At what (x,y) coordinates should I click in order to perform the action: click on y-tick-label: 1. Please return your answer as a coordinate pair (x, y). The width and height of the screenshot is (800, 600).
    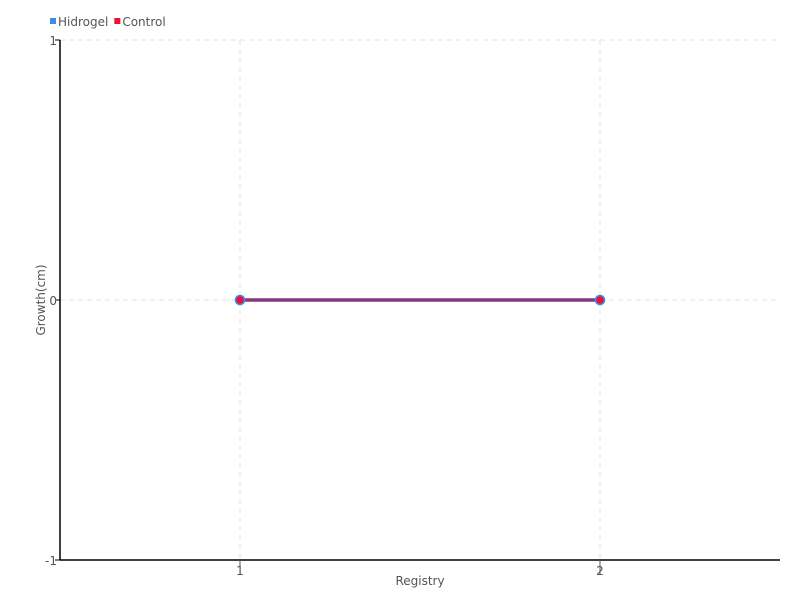
    Looking at the image, I should click on (53, 41).